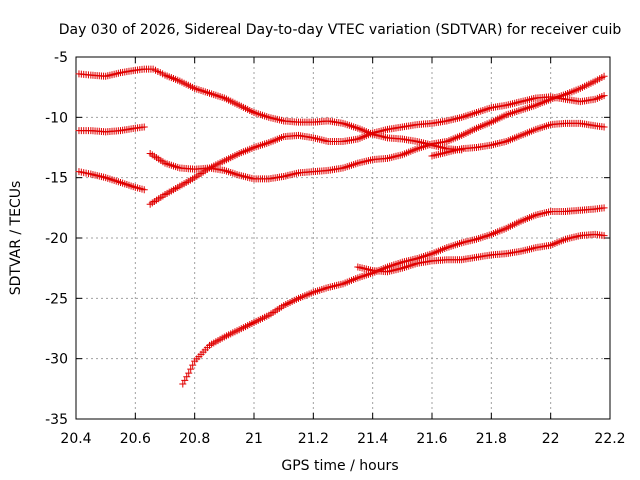 The image size is (640, 480). Describe the element at coordinates (313, 439) in the screenshot. I see `x-tick-label: 21.2` at that location.